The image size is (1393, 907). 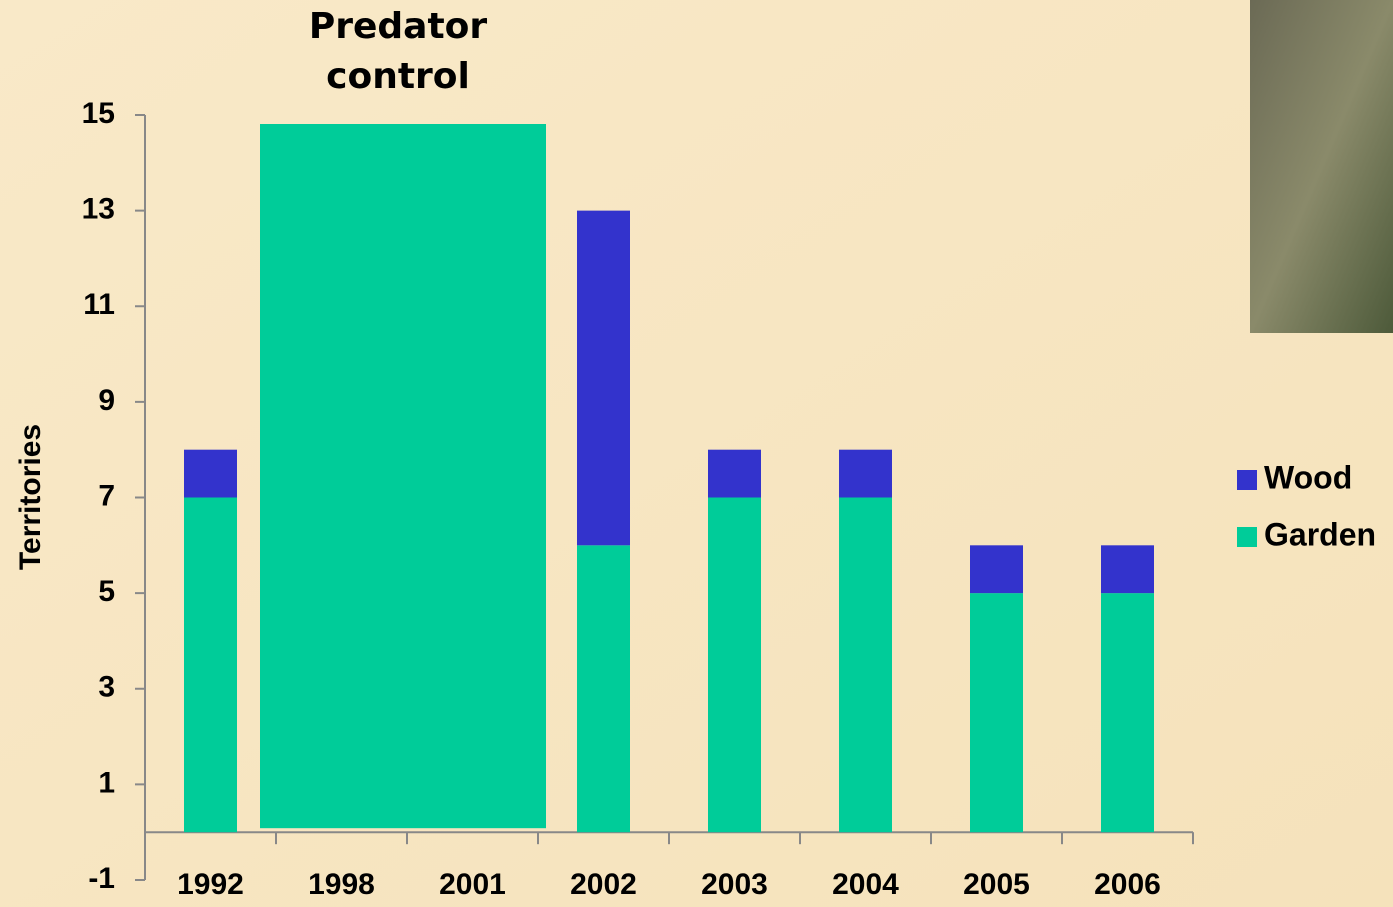 What do you see at coordinates (106, 400) in the screenshot?
I see `y-tick-label: 9` at bounding box center [106, 400].